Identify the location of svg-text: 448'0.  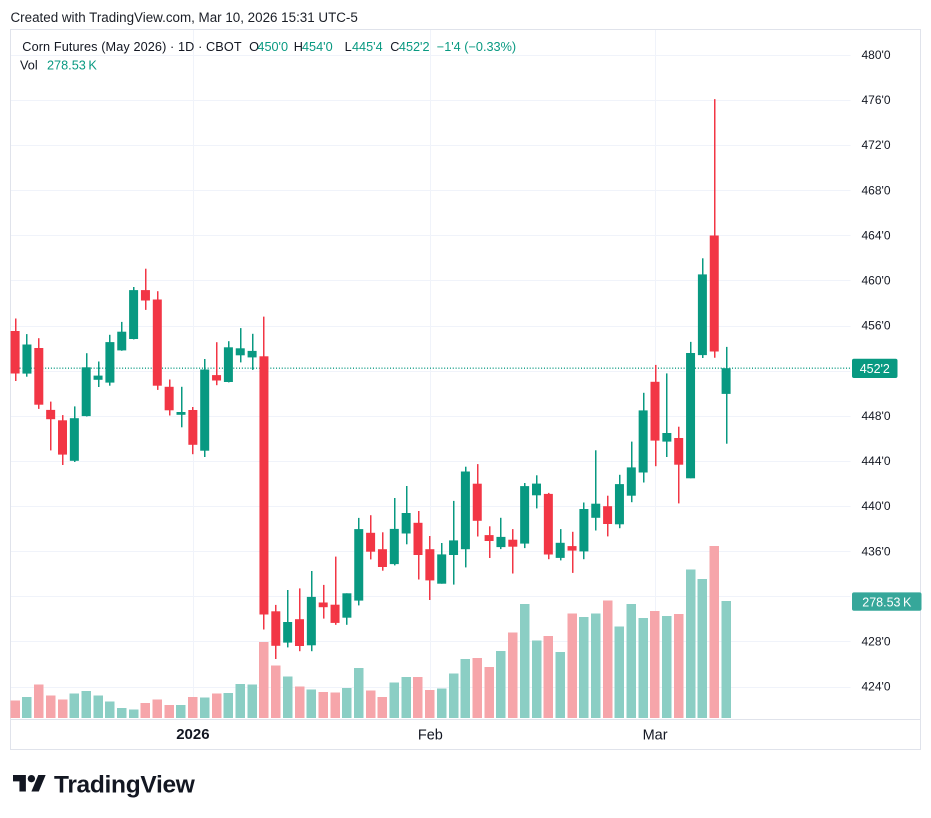
(876, 416).